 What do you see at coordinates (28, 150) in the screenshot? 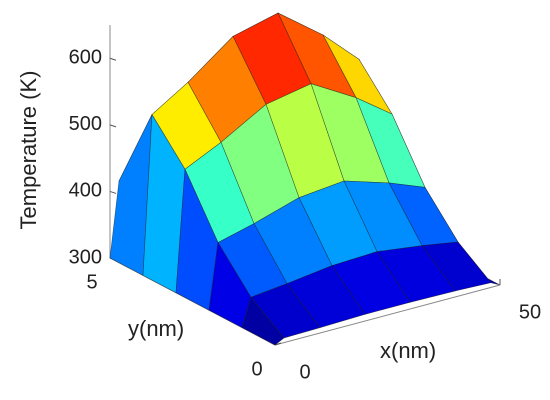
I see `z-axis-label: Temperature (K)` at bounding box center [28, 150].